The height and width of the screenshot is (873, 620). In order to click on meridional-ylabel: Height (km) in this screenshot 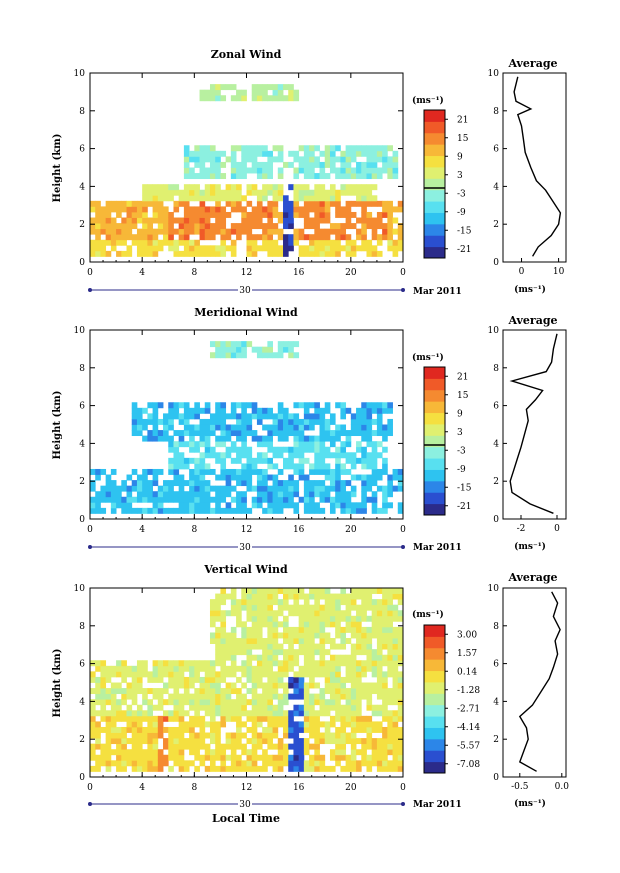, I will do `click(57, 425)`.